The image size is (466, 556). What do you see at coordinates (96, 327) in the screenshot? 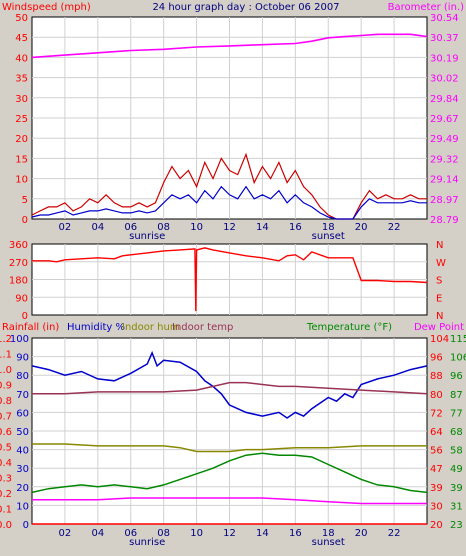
I see `humidity-axis-label: Humidity %` at bounding box center [96, 327].